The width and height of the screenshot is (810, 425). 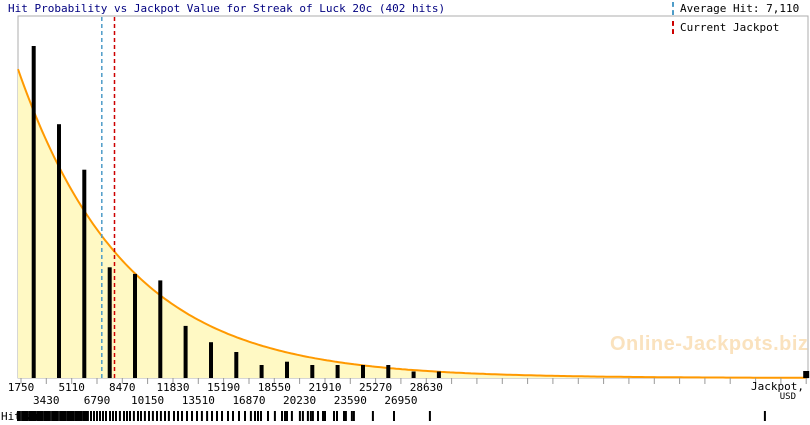 What do you see at coordinates (223, 387) in the screenshot?
I see `x-axis-tick-label: 15190` at bounding box center [223, 387].